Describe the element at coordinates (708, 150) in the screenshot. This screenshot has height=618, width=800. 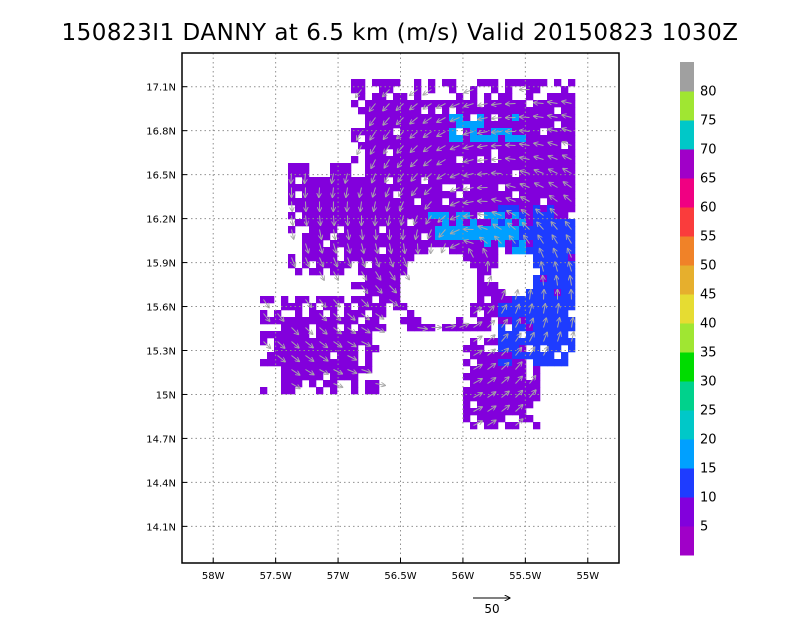
I see `colorbar-label: 70` at that location.